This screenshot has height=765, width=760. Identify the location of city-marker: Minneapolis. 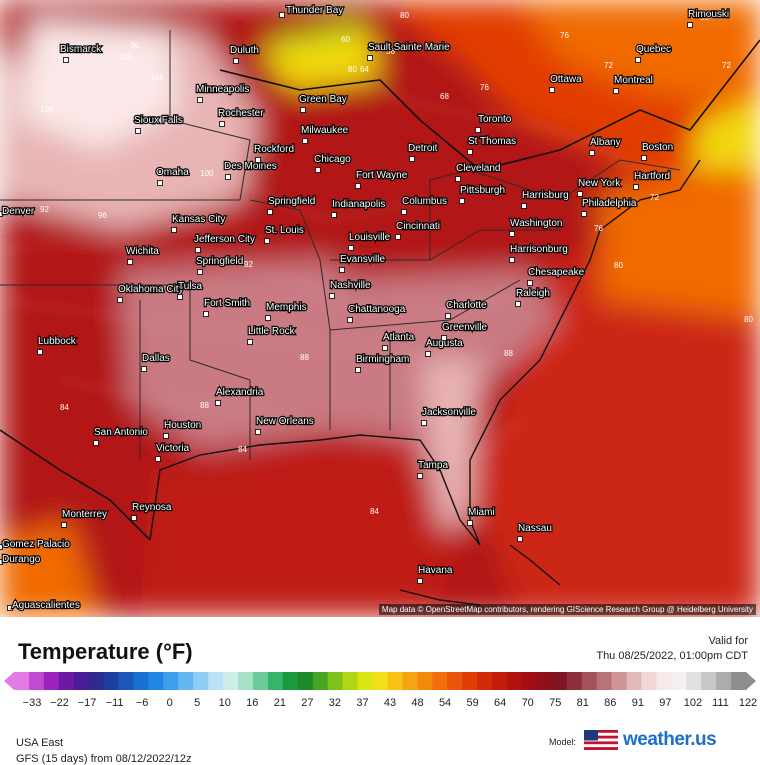
(223, 93).